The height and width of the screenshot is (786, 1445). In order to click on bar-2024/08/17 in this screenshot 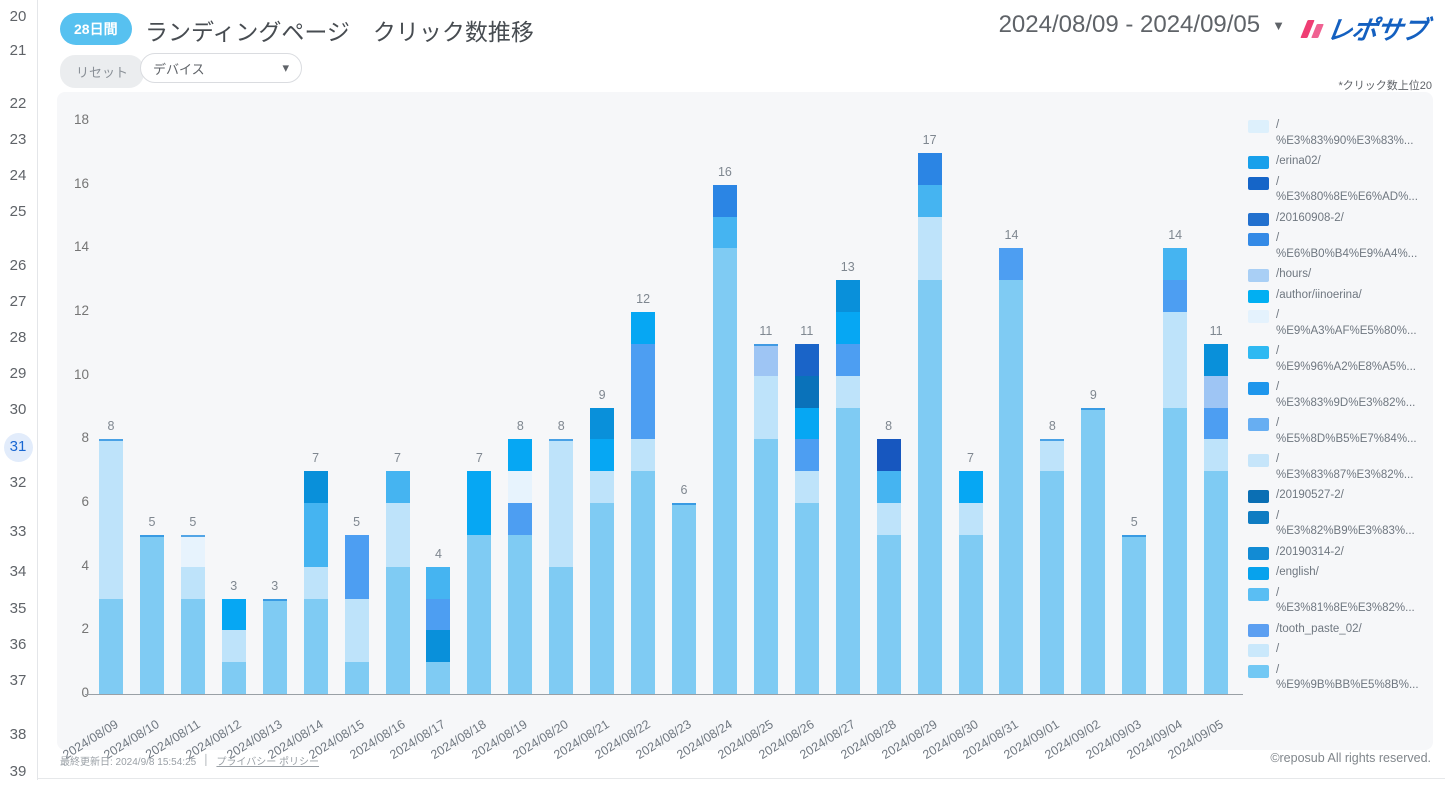, I will do `click(438, 630)`.